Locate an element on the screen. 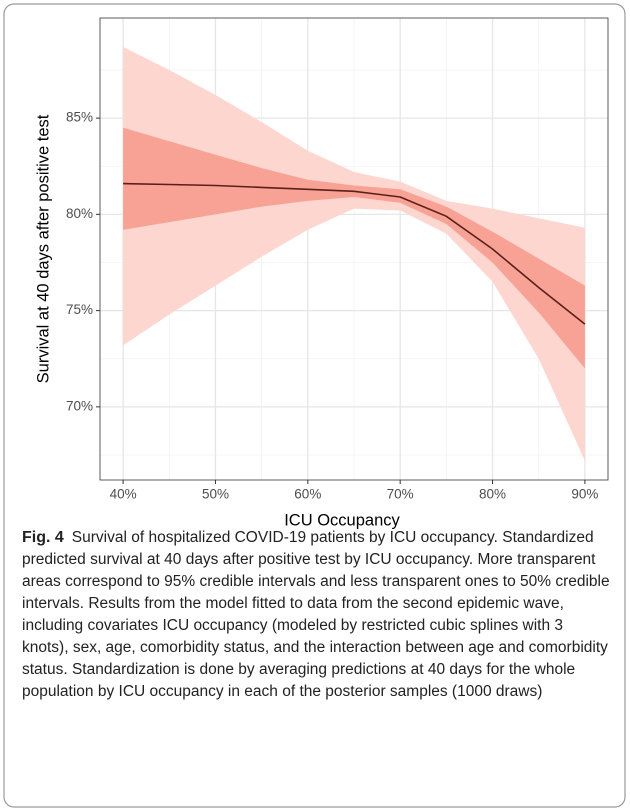 This screenshot has width=630, height=812. y-tick-label: 80% is located at coordinates (79, 213).